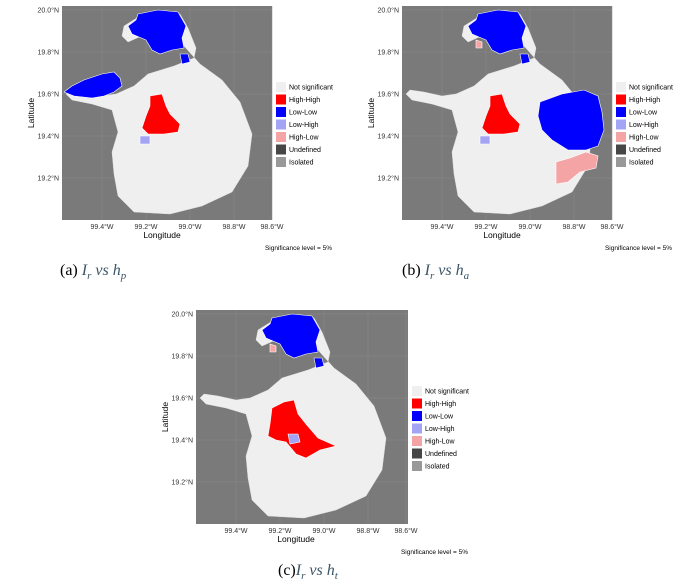 This screenshot has height=587, width=676. I want to click on caption-math: Ir vs ht, so click(316, 572).